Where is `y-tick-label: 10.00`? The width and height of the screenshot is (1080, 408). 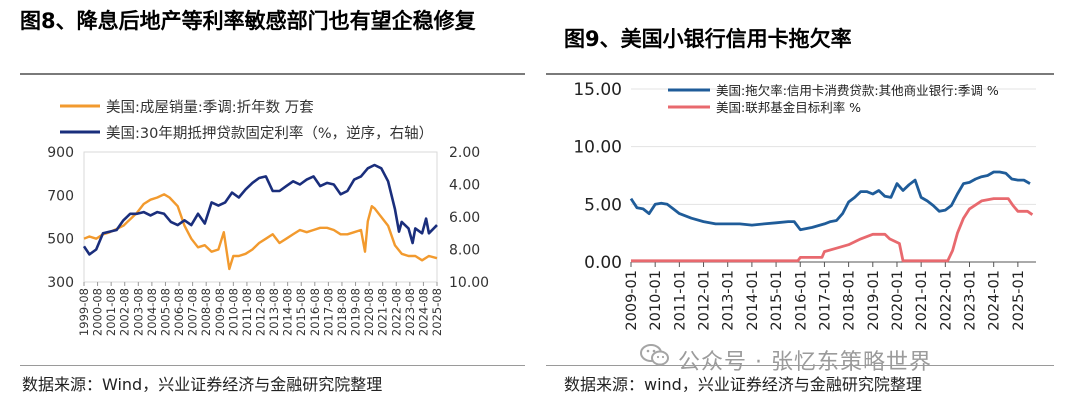 y-tick-label: 10.00 is located at coordinates (597, 148).